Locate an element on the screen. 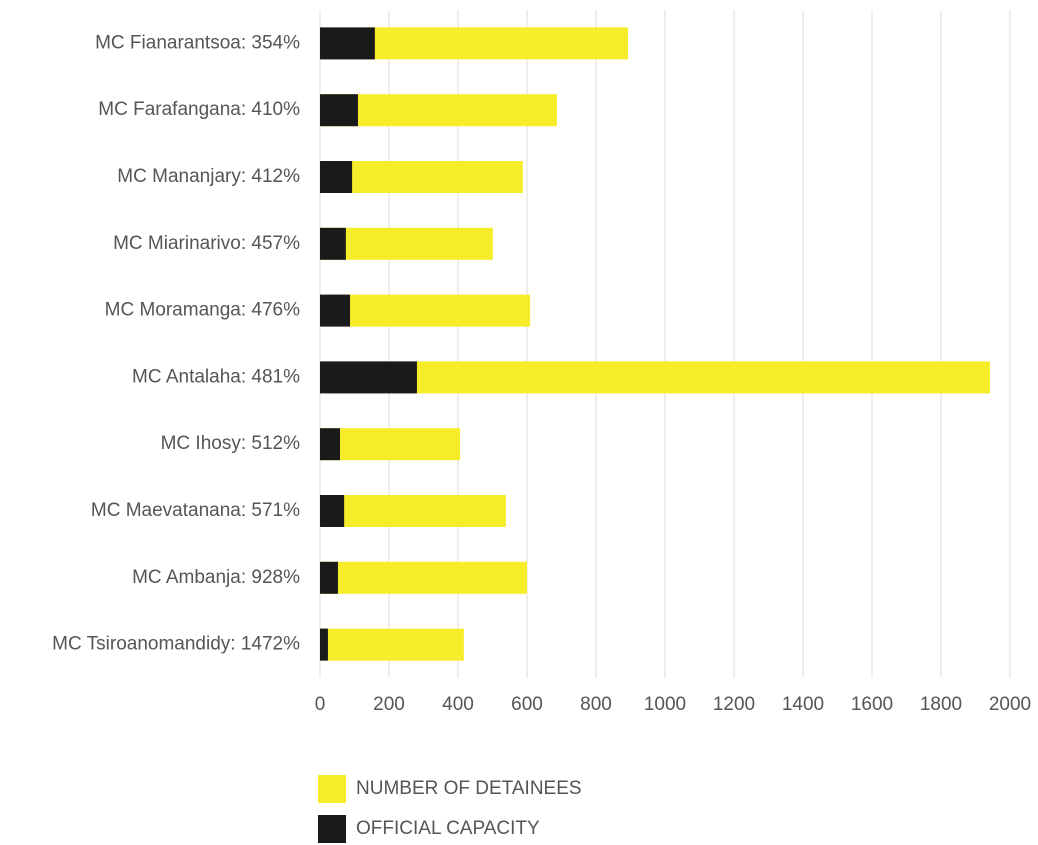 This screenshot has height=845, width=1038. x-tick-label: 1600 is located at coordinates (872, 704).